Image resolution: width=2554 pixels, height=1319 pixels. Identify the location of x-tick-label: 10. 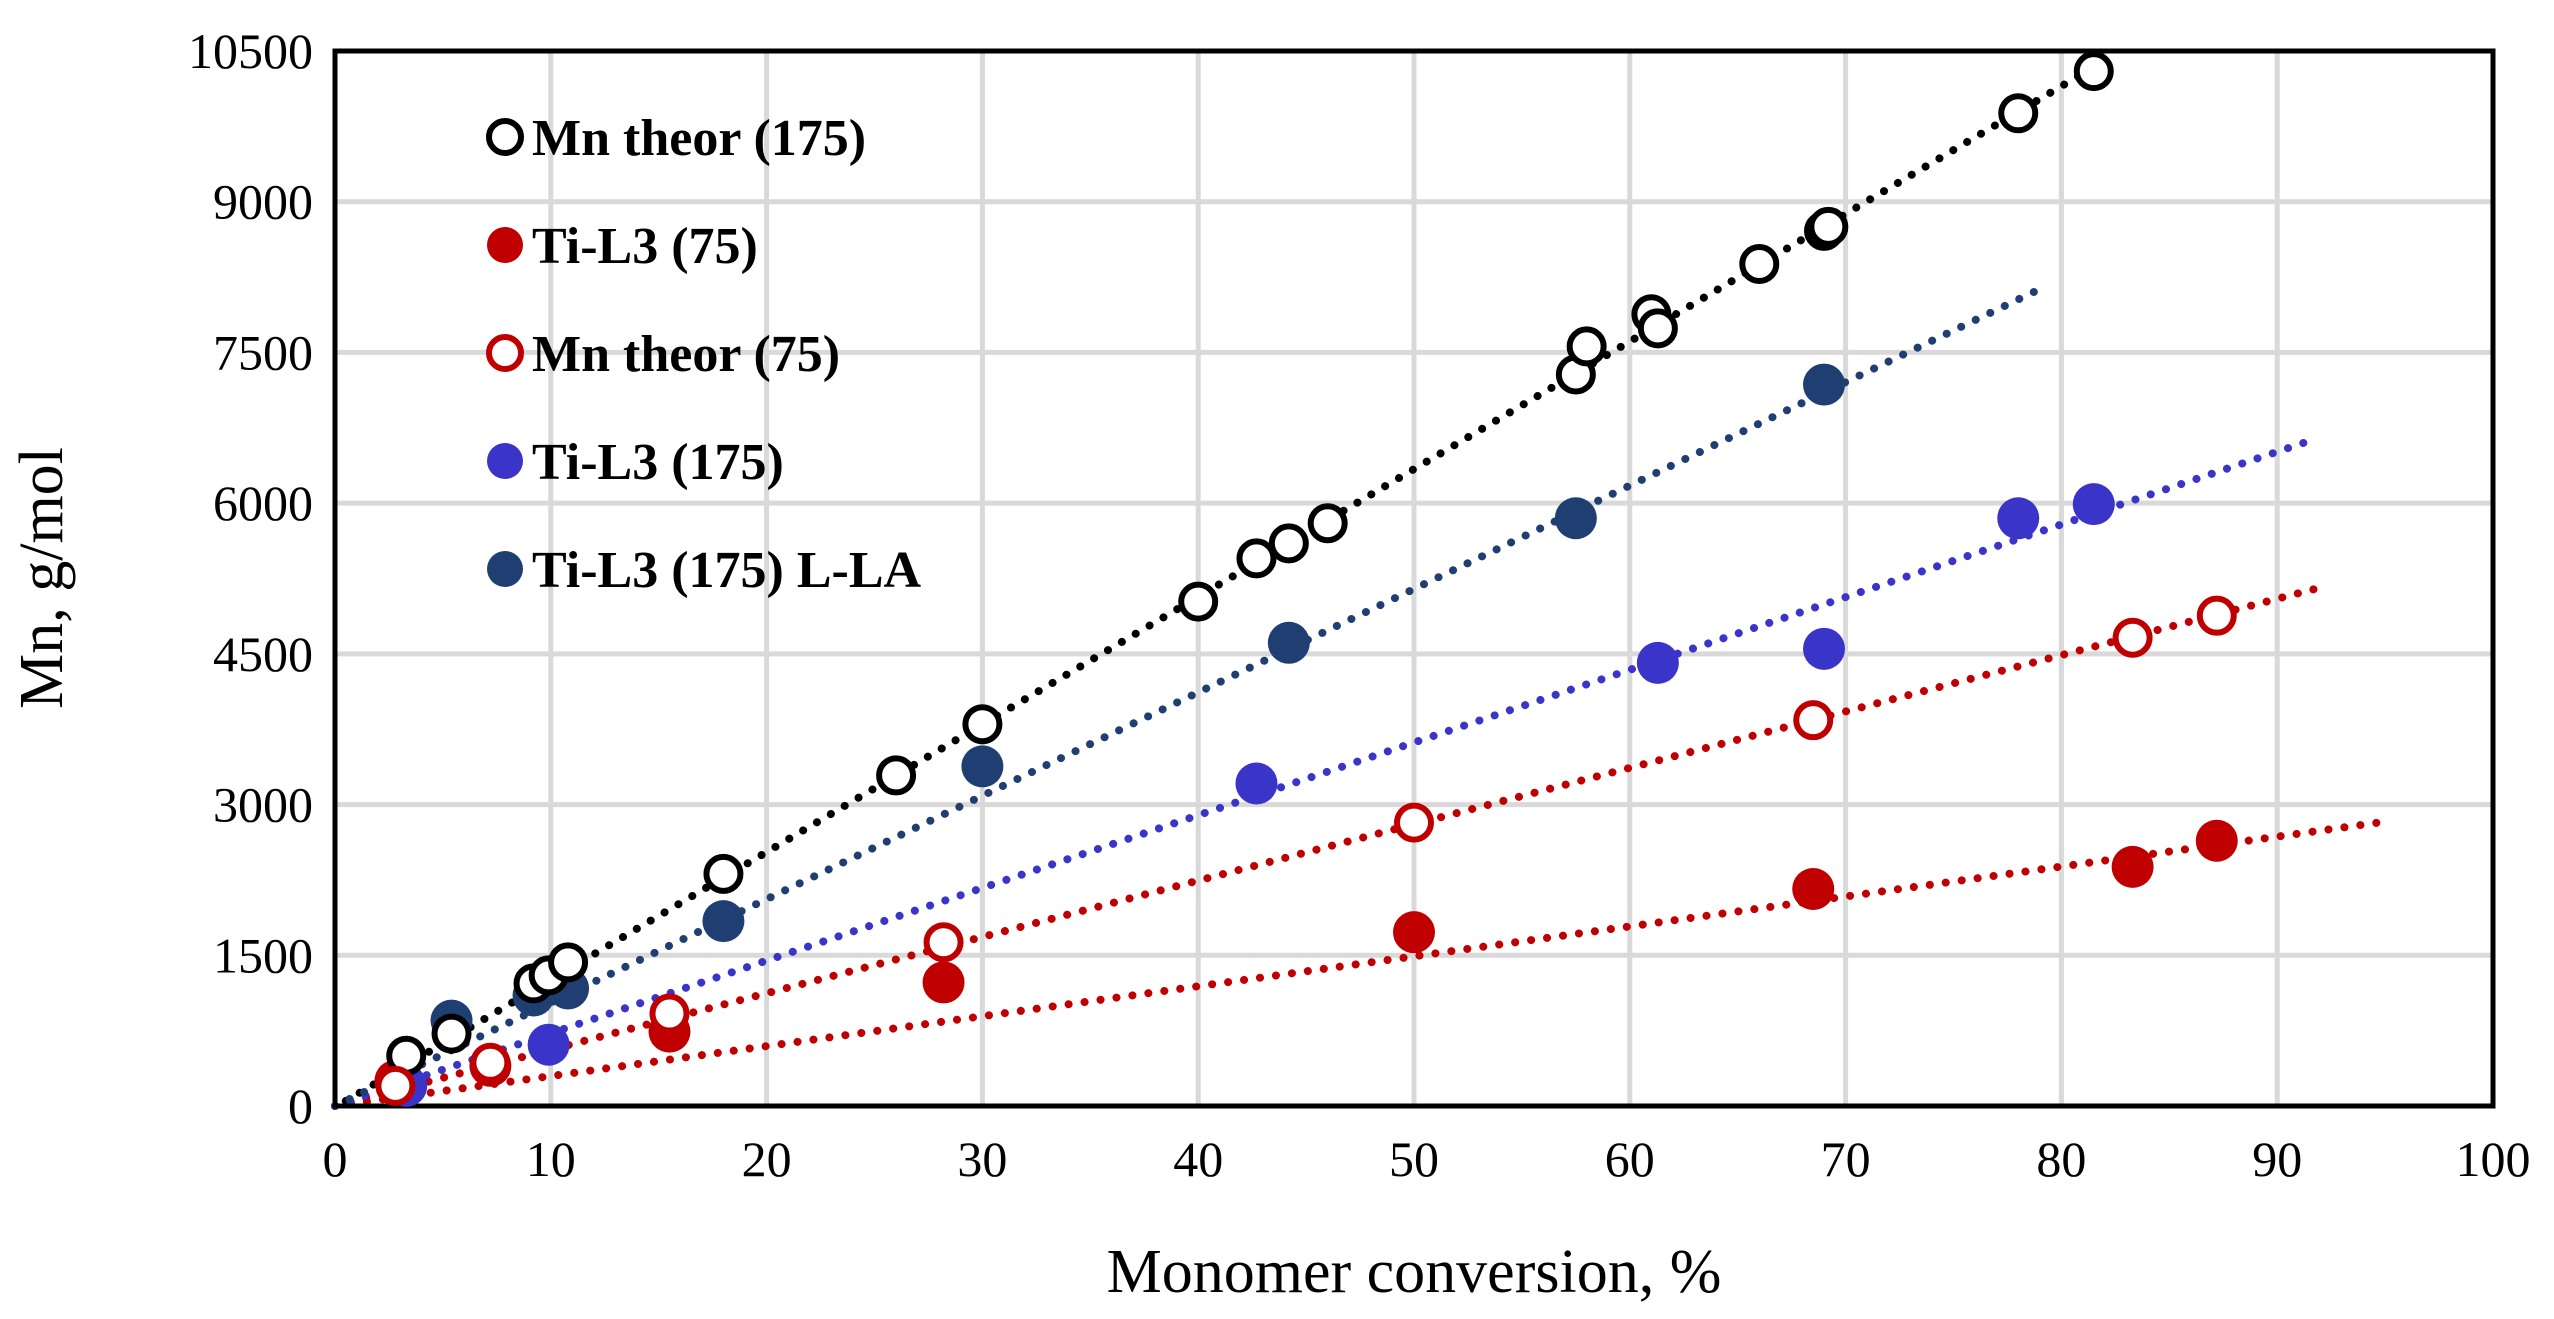
(551, 1159).